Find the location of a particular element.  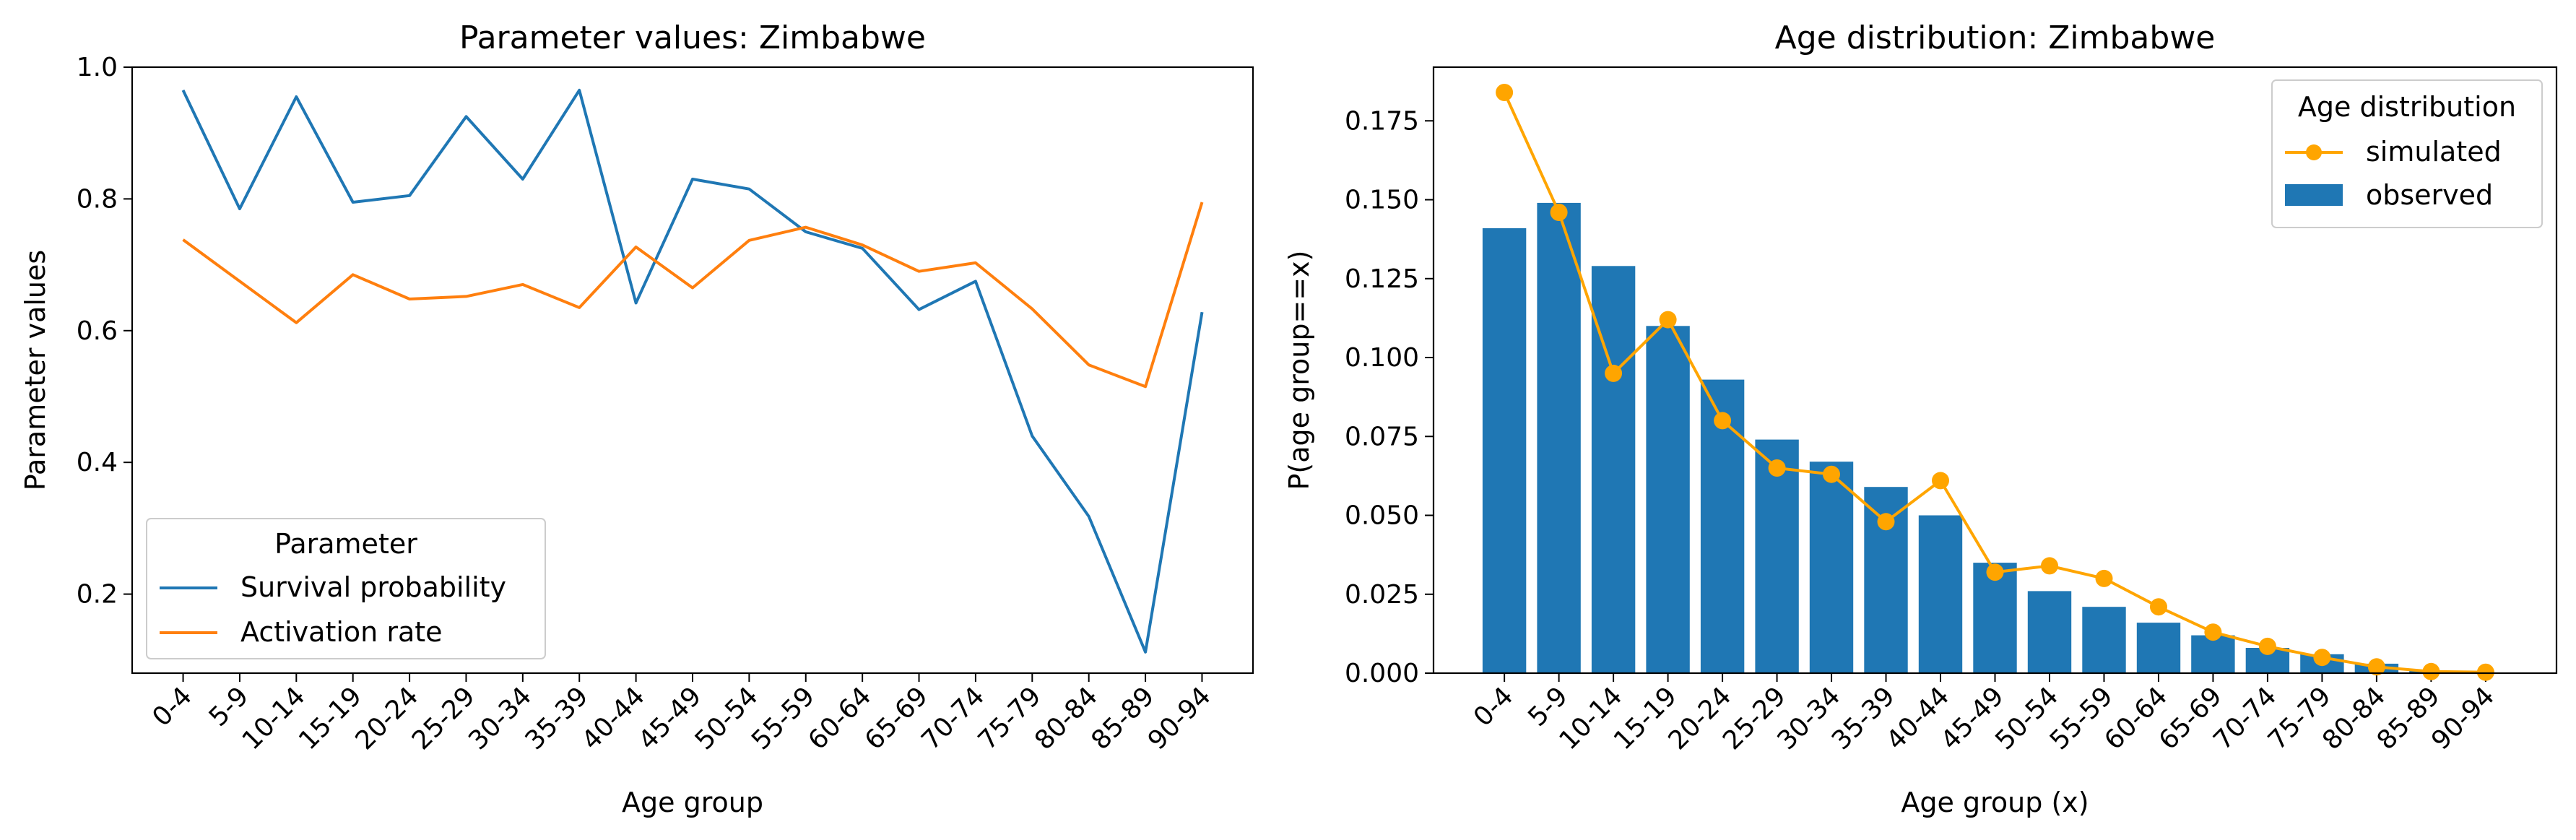

y-axis-label: P(age group==x) is located at coordinates (1299, 370).